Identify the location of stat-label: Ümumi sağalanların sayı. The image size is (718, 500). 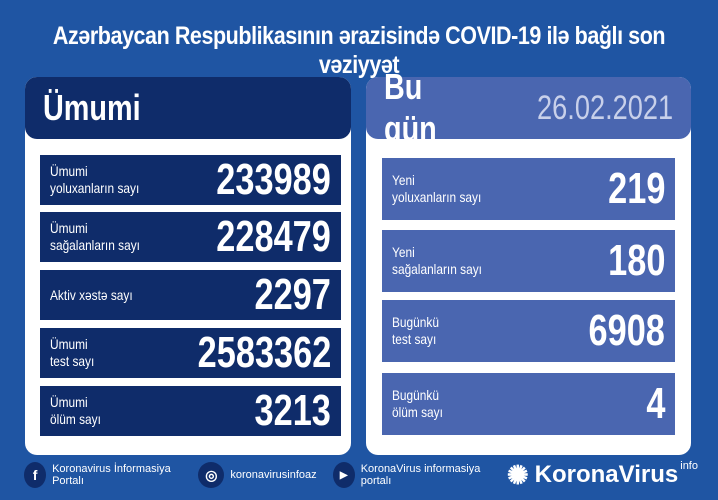
(95, 237).